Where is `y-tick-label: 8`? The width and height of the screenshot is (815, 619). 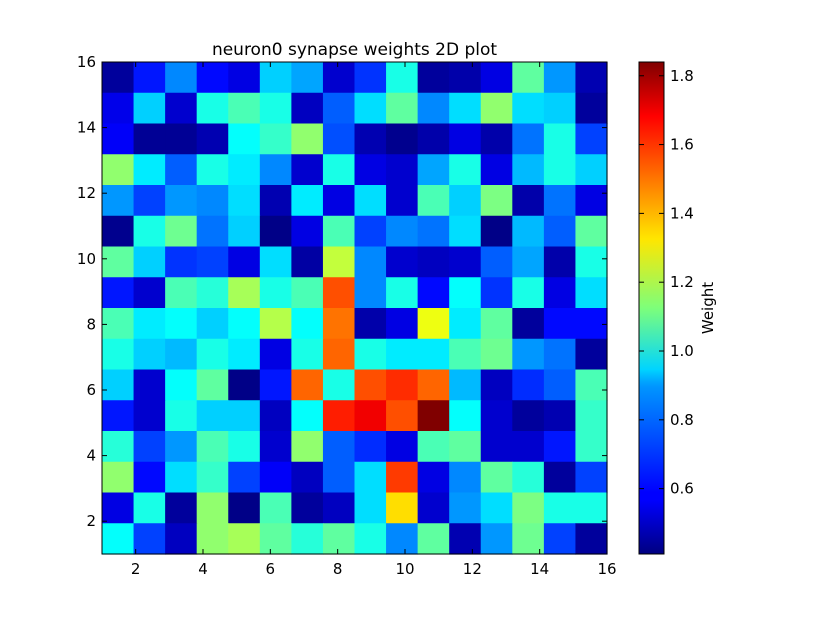
y-tick-label: 8 is located at coordinates (91, 324).